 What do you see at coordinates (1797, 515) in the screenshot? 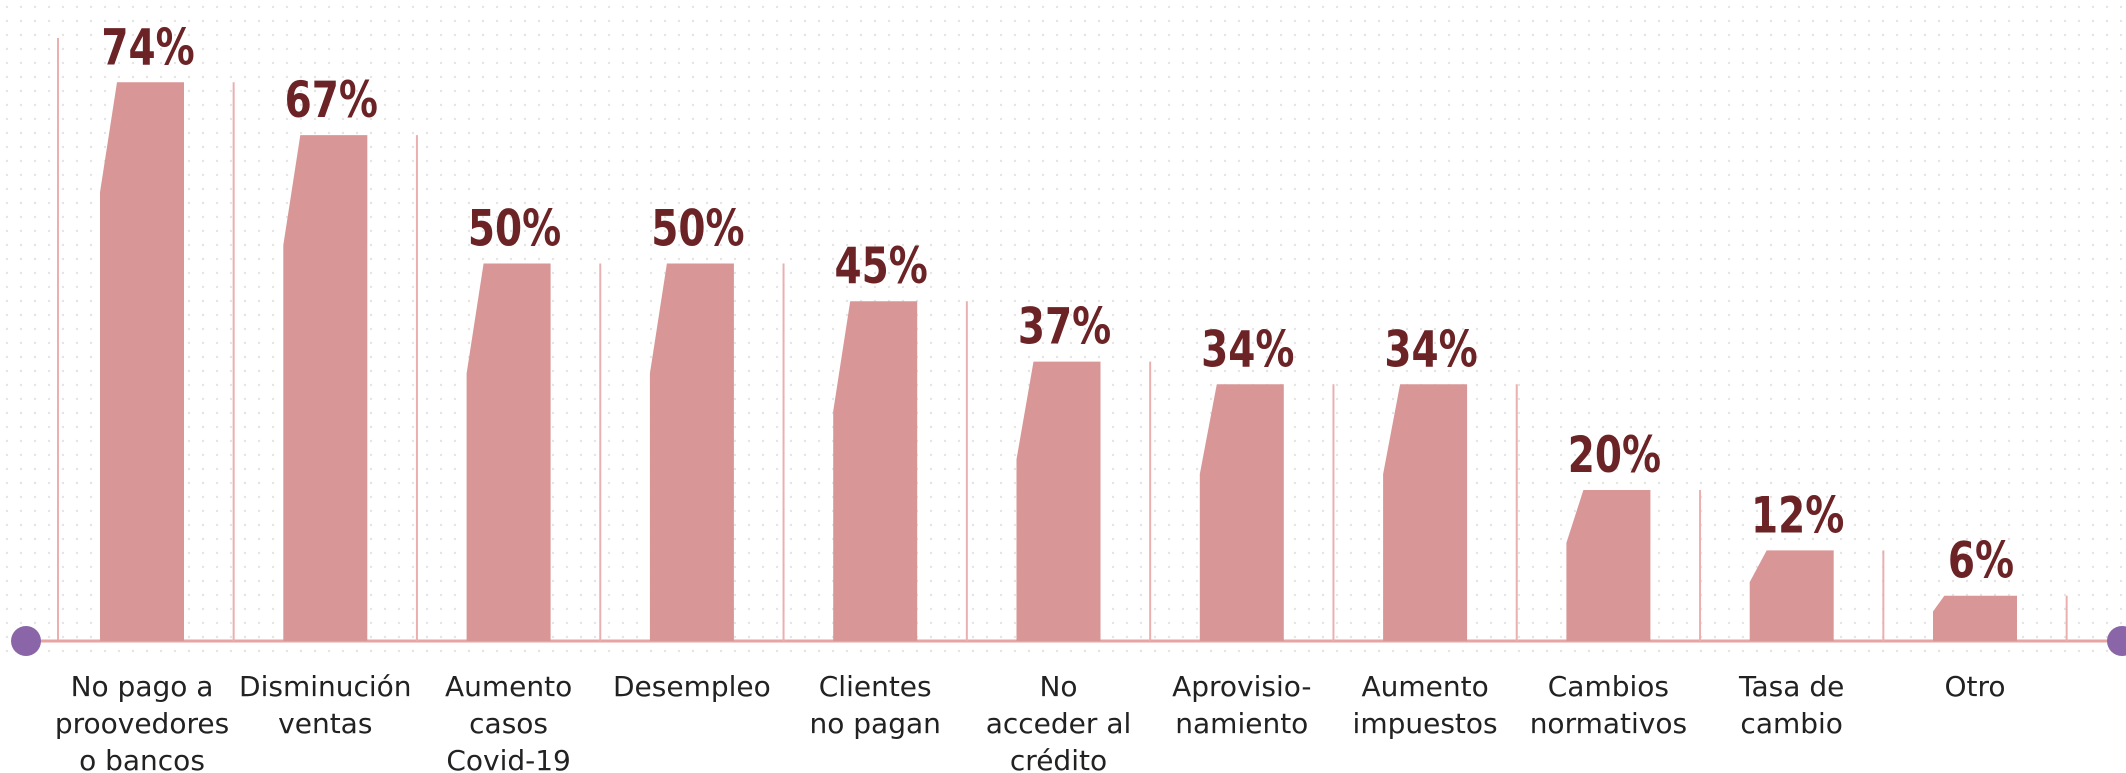
I see `value-label: 12%` at bounding box center [1797, 515].